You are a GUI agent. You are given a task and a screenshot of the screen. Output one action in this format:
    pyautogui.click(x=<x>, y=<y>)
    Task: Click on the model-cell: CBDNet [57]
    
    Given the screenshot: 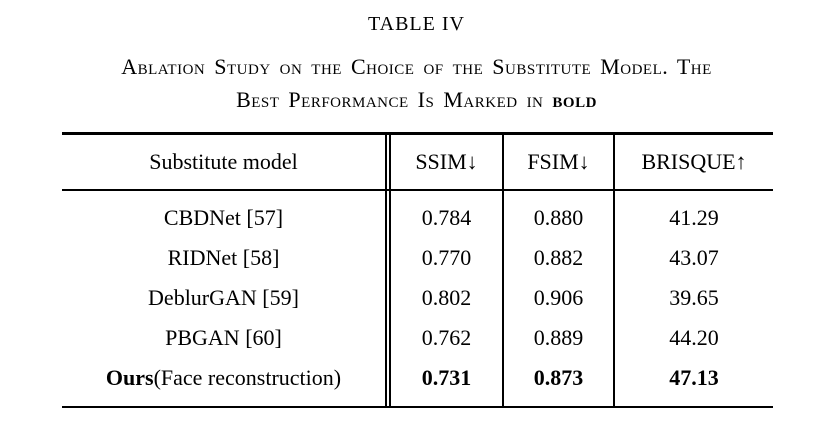 What is the action you would take?
    pyautogui.click(x=223, y=217)
    